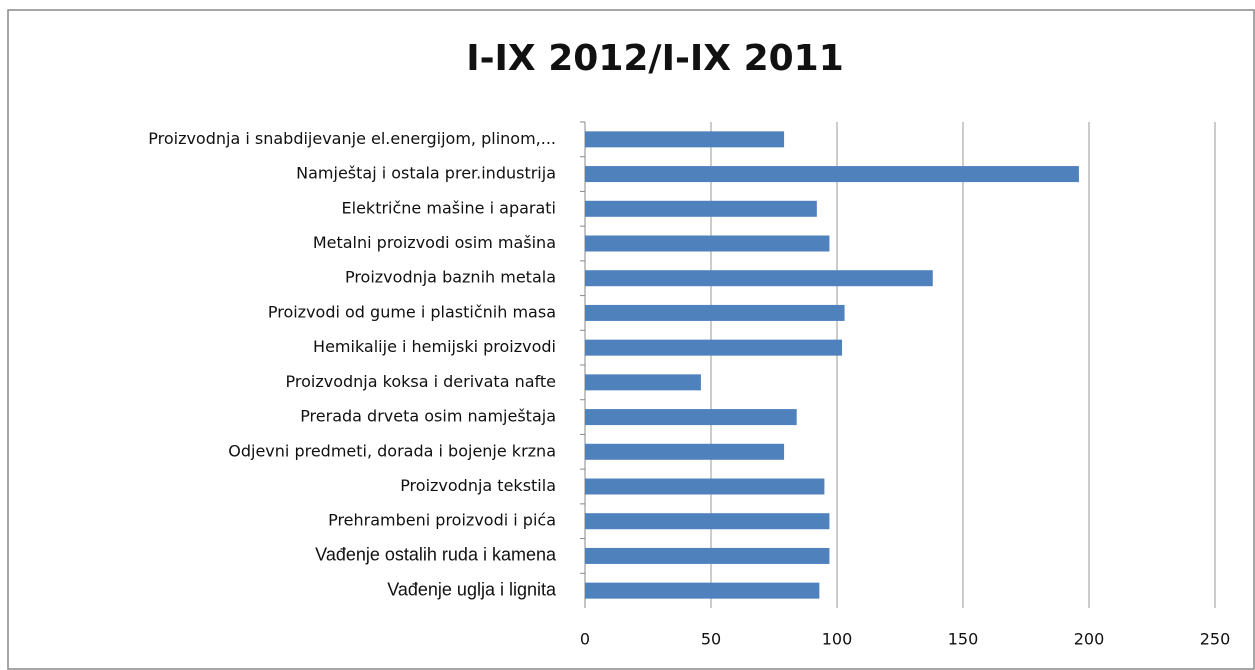 The image size is (1255, 670). Describe the element at coordinates (421, 381) in the screenshot. I see `y-tick-label: Proizvodnja koksa i derivata nafte` at that location.